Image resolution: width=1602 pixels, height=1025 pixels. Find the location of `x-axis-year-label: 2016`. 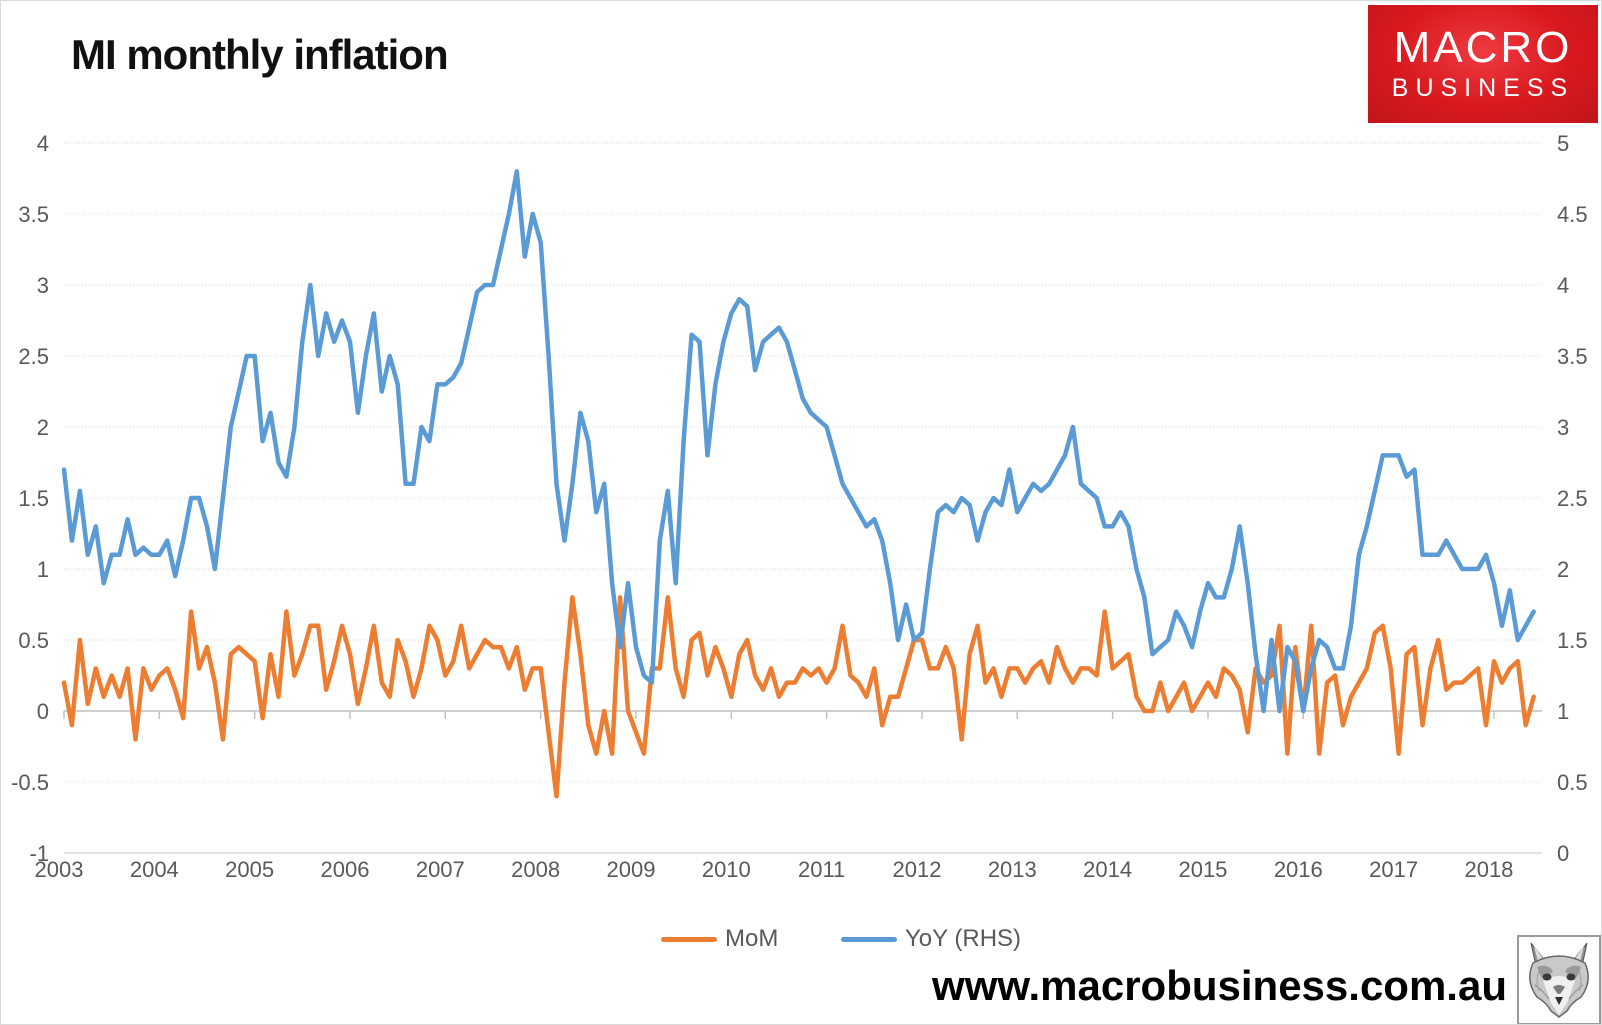

x-axis-year-label: 2016 is located at coordinates (1298, 869).